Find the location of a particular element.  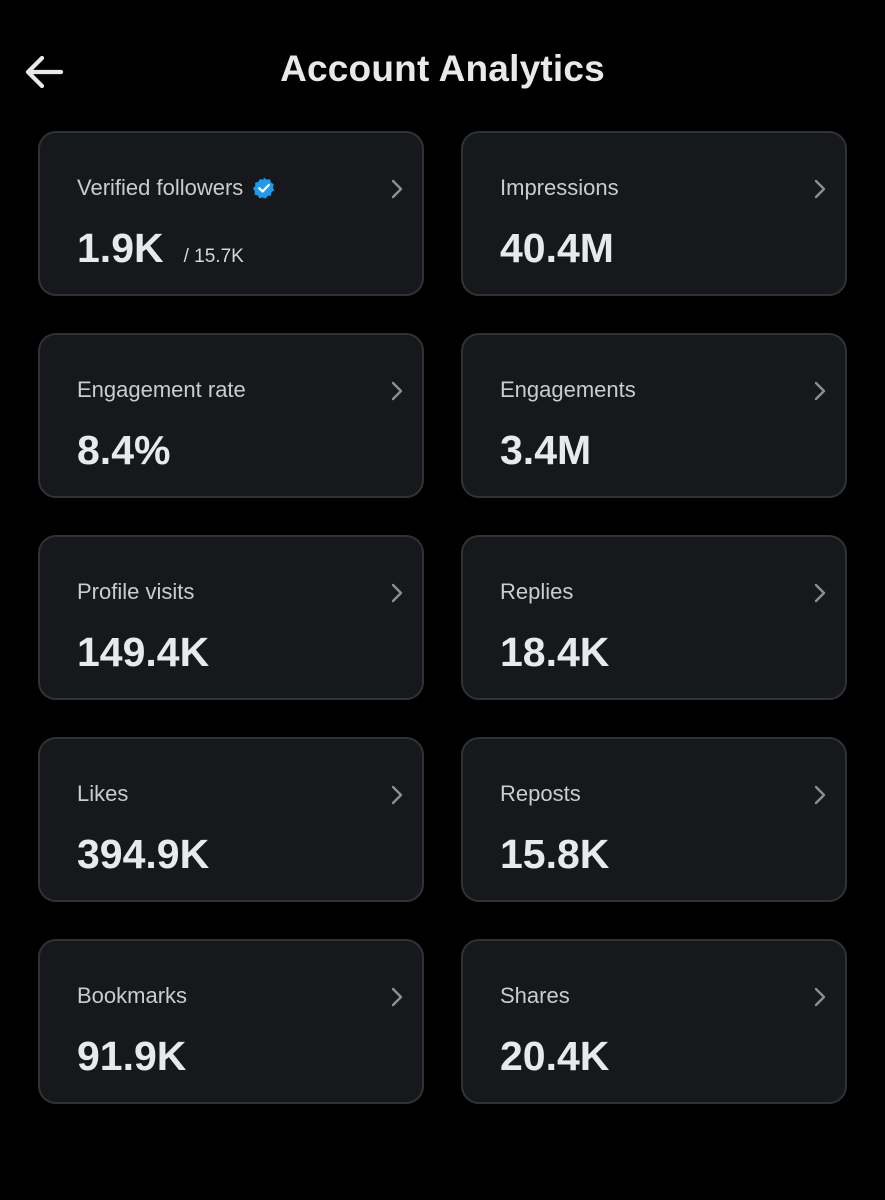

card-reposts: Reposts 15.8K is located at coordinates (654, 819).